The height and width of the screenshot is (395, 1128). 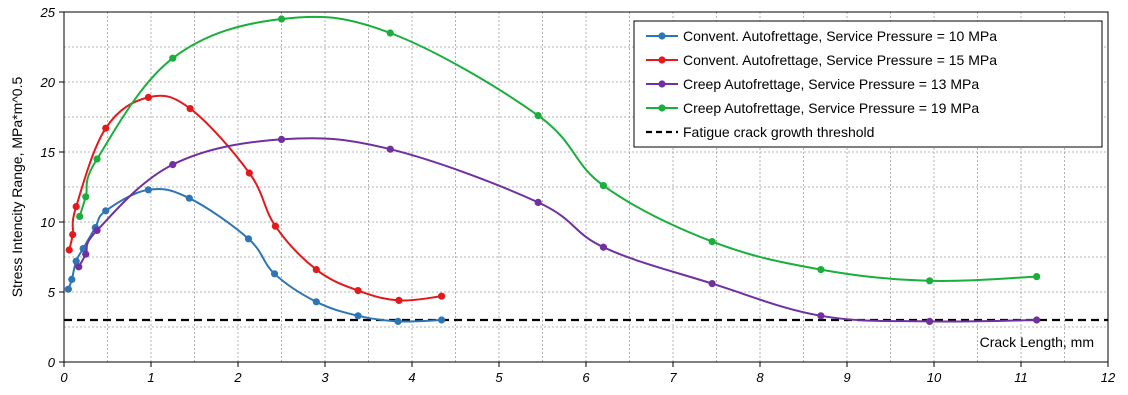 What do you see at coordinates (48, 12) in the screenshot?
I see `y-tick-label: 25` at bounding box center [48, 12].